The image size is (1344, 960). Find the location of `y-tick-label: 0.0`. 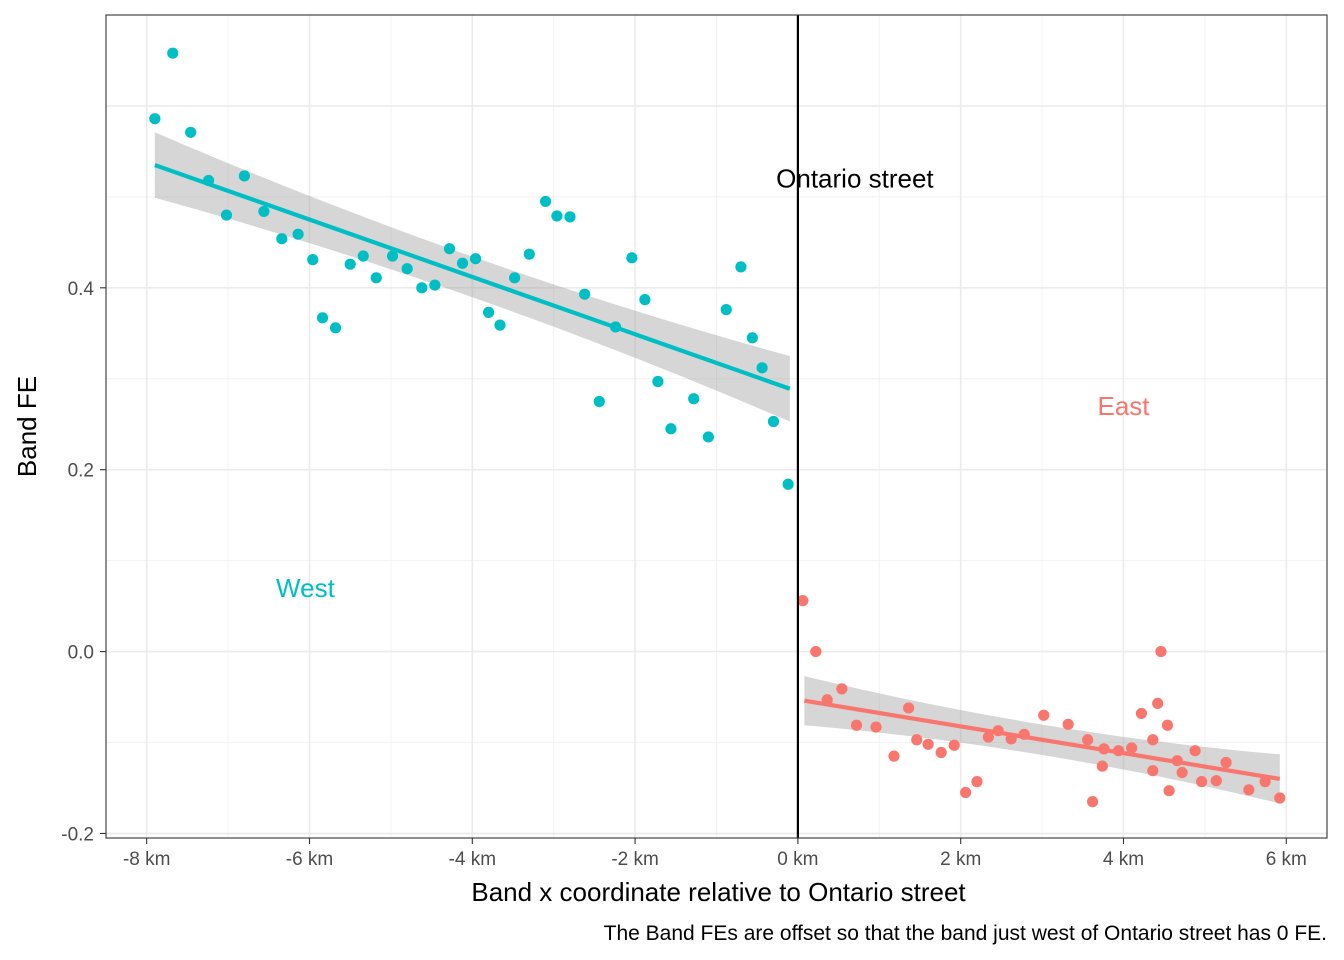

y-tick-label: 0.0 is located at coordinates (81, 653).